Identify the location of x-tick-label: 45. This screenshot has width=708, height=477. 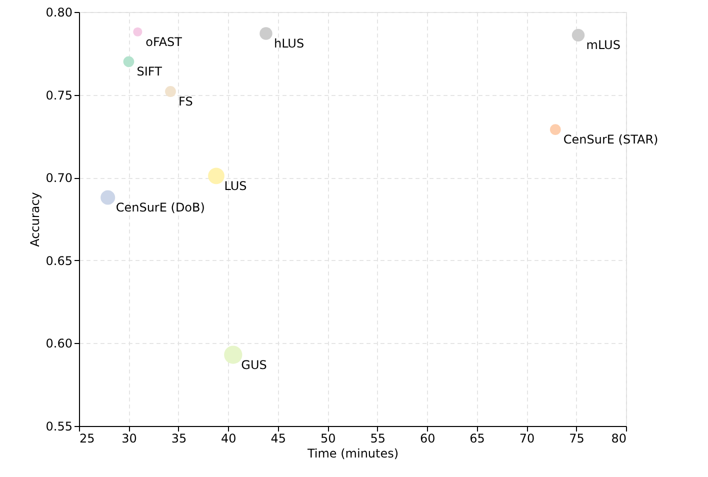
(278, 439).